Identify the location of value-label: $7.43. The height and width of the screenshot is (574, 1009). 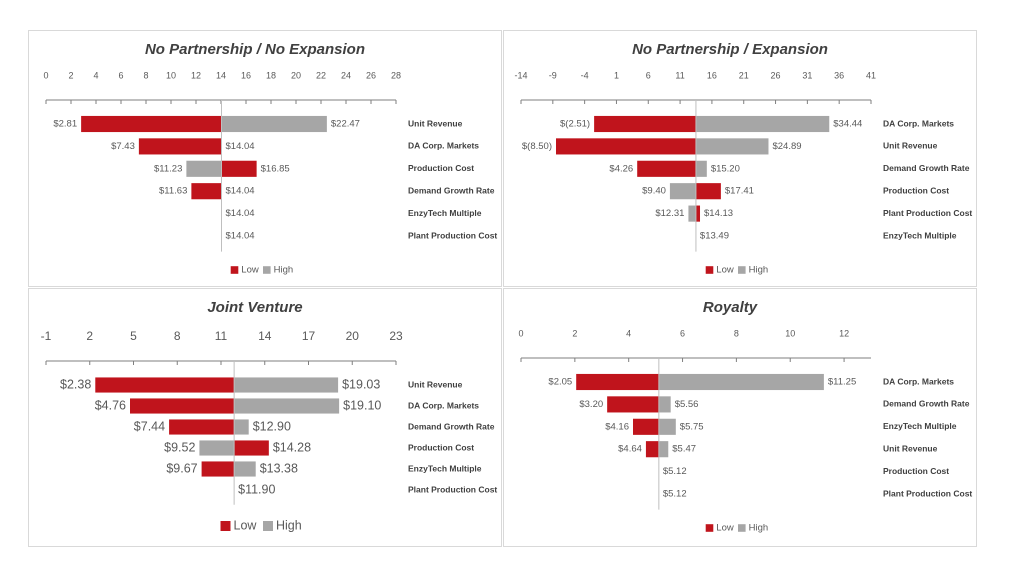
(123, 146).